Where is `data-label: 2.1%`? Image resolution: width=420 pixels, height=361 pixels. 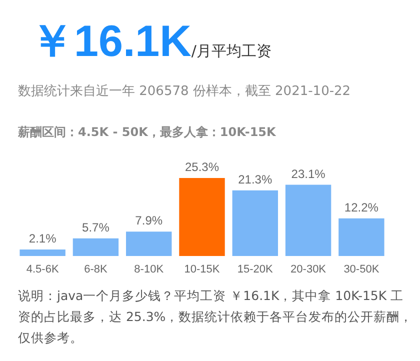
data-label: 2.1% is located at coordinates (42, 239).